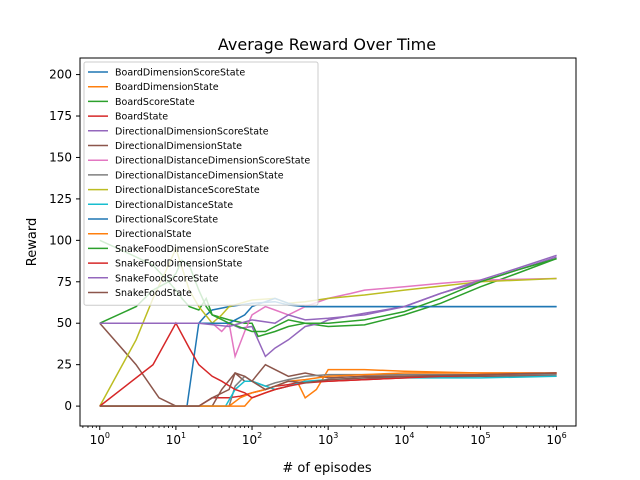 This screenshot has width=640, height=480. What do you see at coordinates (153, 293) in the screenshot?
I see `legend-entry: SnakeFoodState` at bounding box center [153, 293].